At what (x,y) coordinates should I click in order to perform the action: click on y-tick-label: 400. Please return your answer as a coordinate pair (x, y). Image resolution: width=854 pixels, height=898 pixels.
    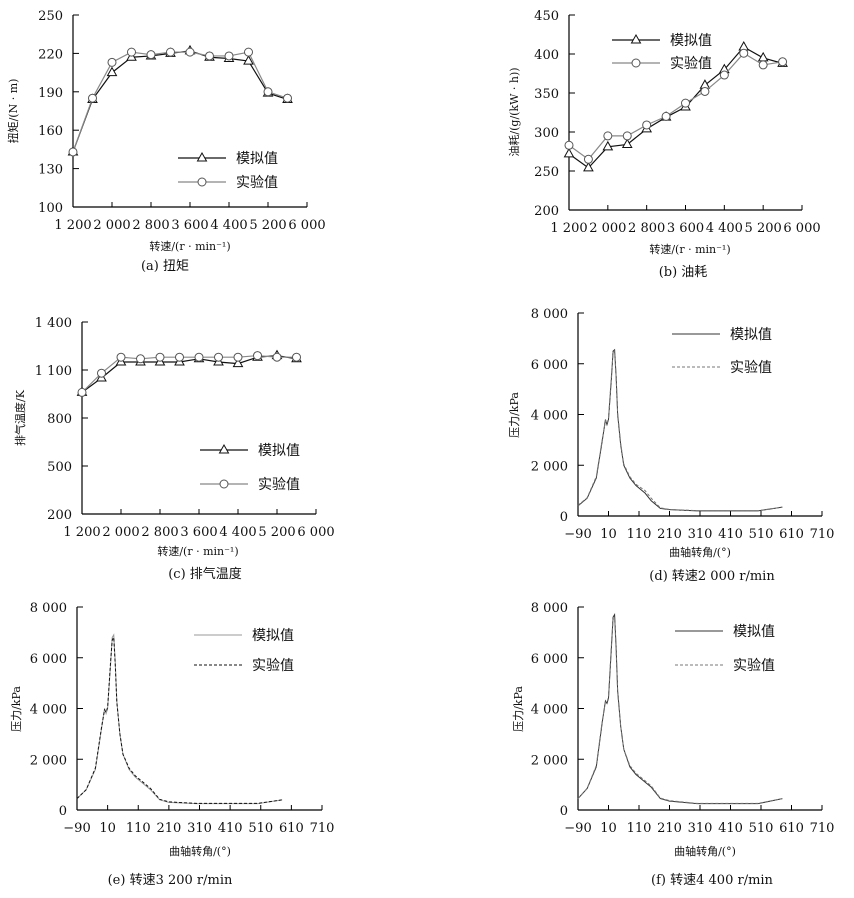
    Looking at the image, I should click on (546, 55).